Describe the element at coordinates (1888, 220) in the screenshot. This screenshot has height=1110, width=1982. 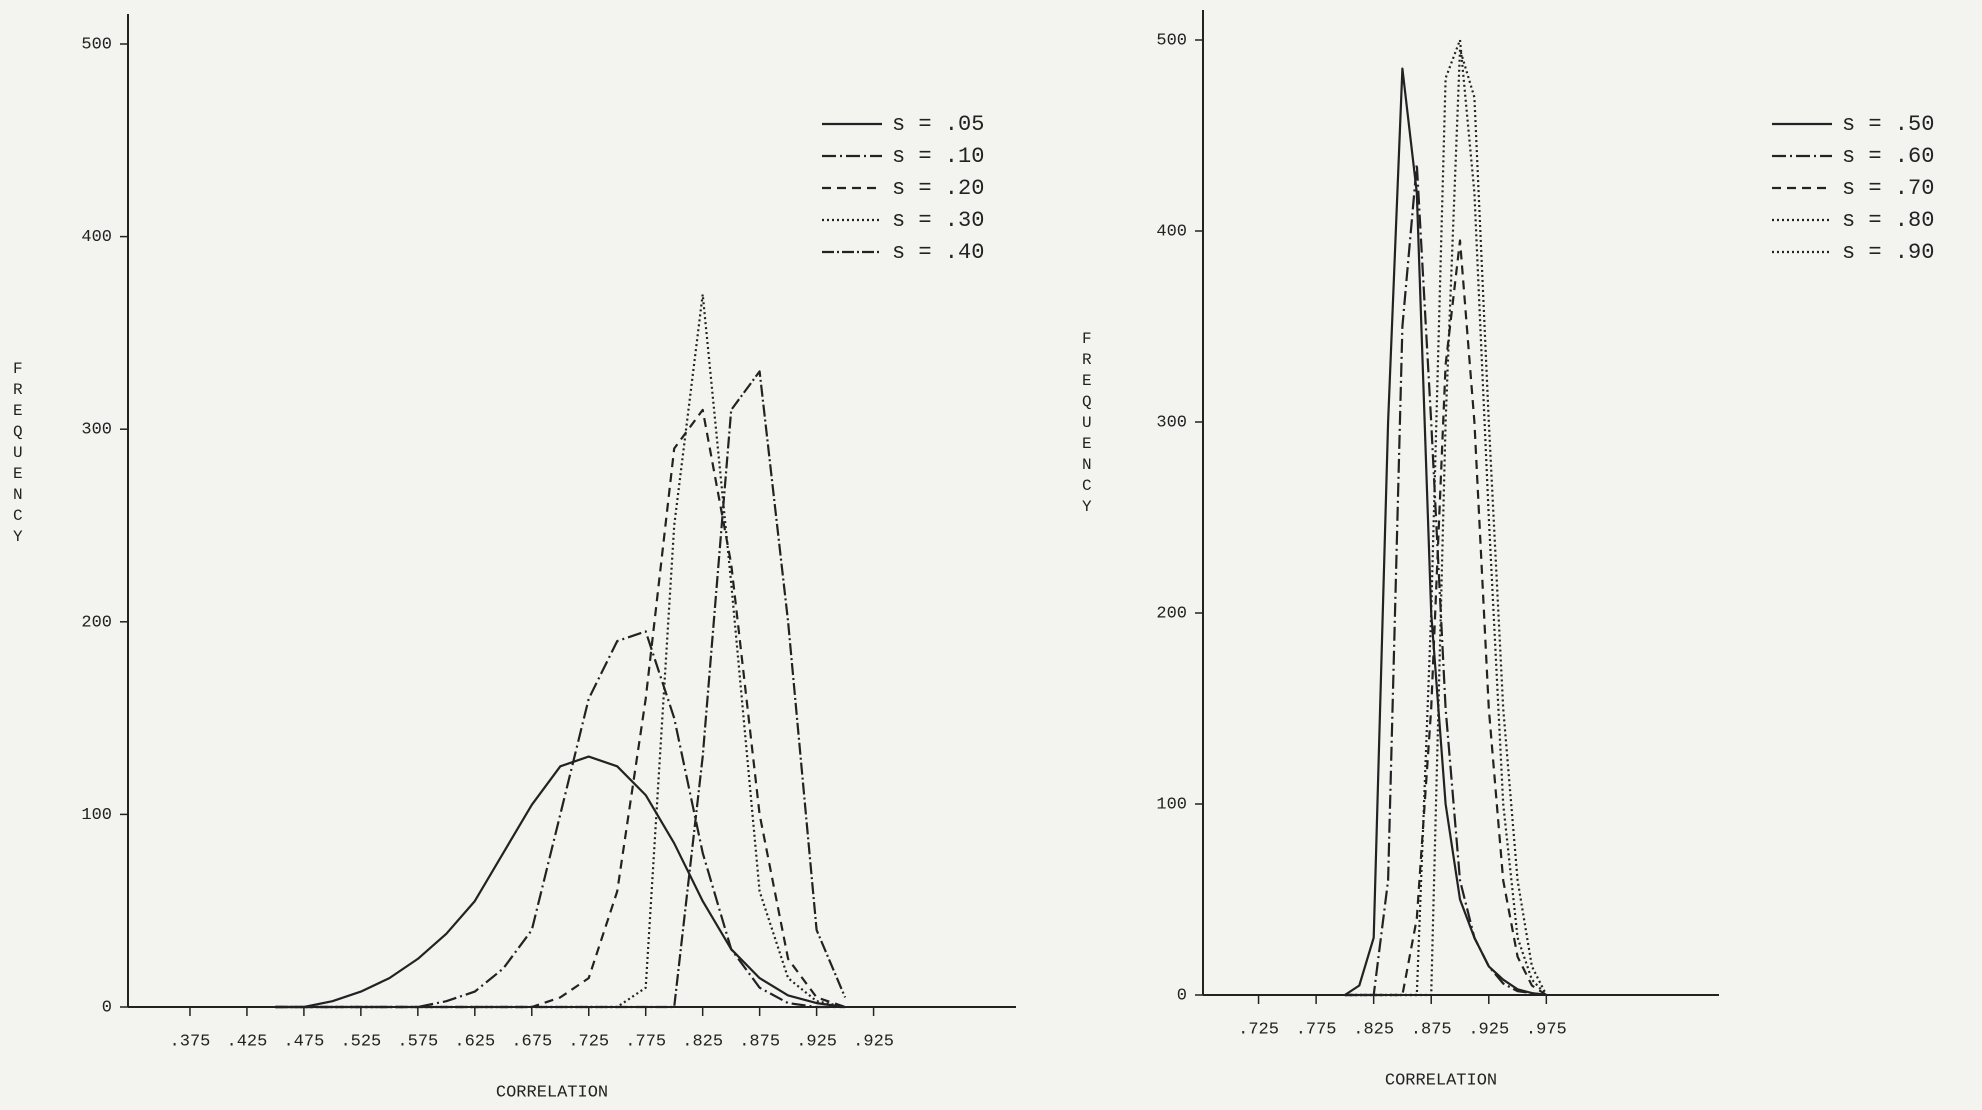
I see `legend-label: s = .80` at that location.